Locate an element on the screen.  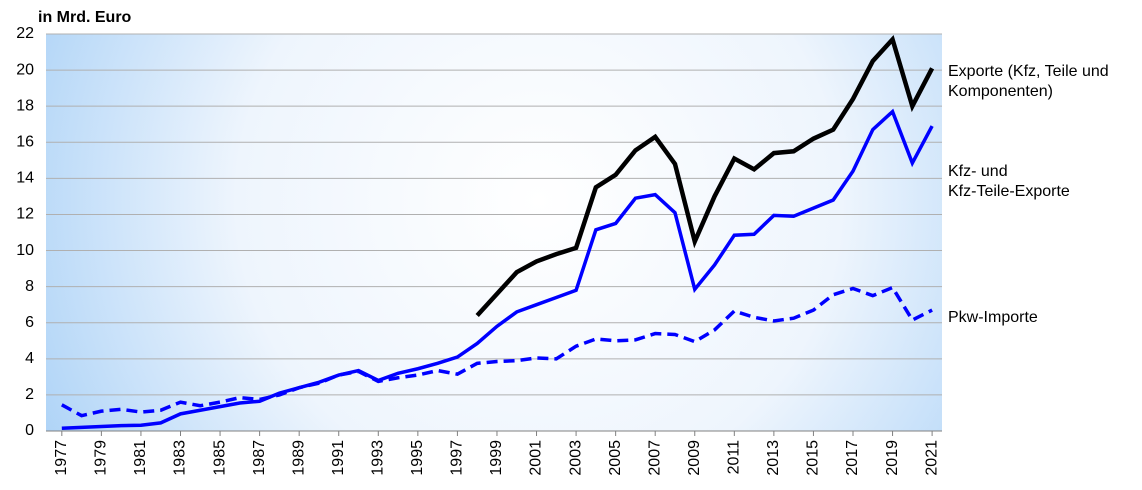
x-tick-label: 1981 is located at coordinates (140, 458).